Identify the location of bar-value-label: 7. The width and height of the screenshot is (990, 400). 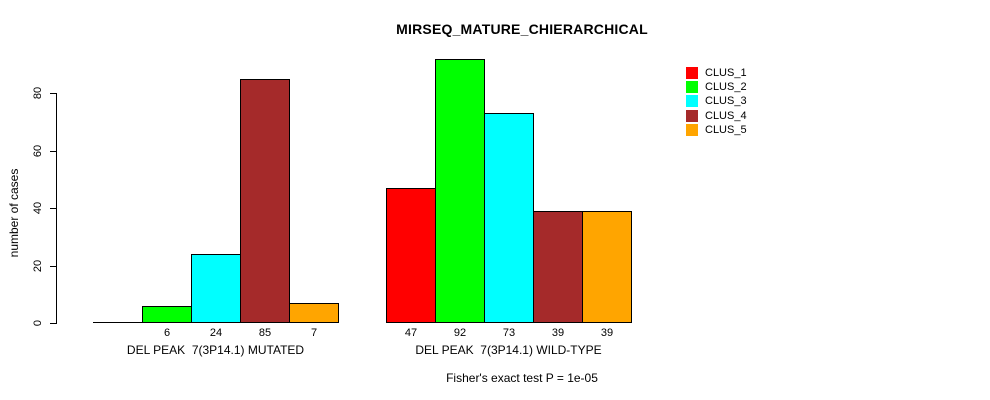
(314, 333).